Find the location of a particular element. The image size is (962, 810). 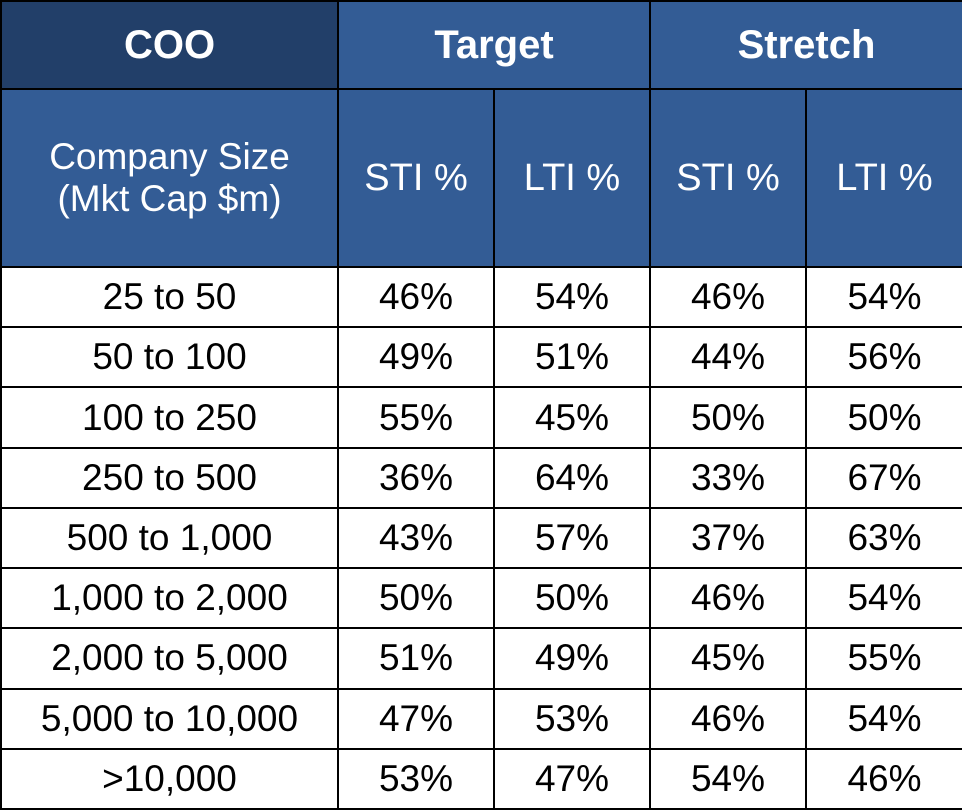

stretch-lti-cell: 50% is located at coordinates (883, 417).